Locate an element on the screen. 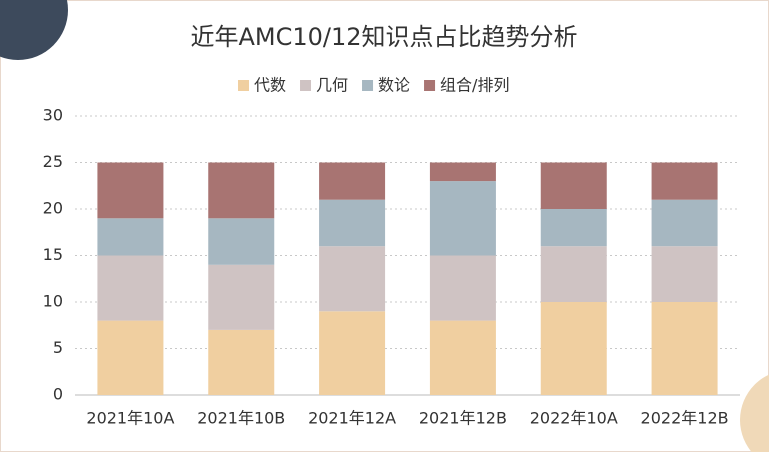 This screenshot has width=769, height=452. x-tick-label: 2021年10A is located at coordinates (130, 418).